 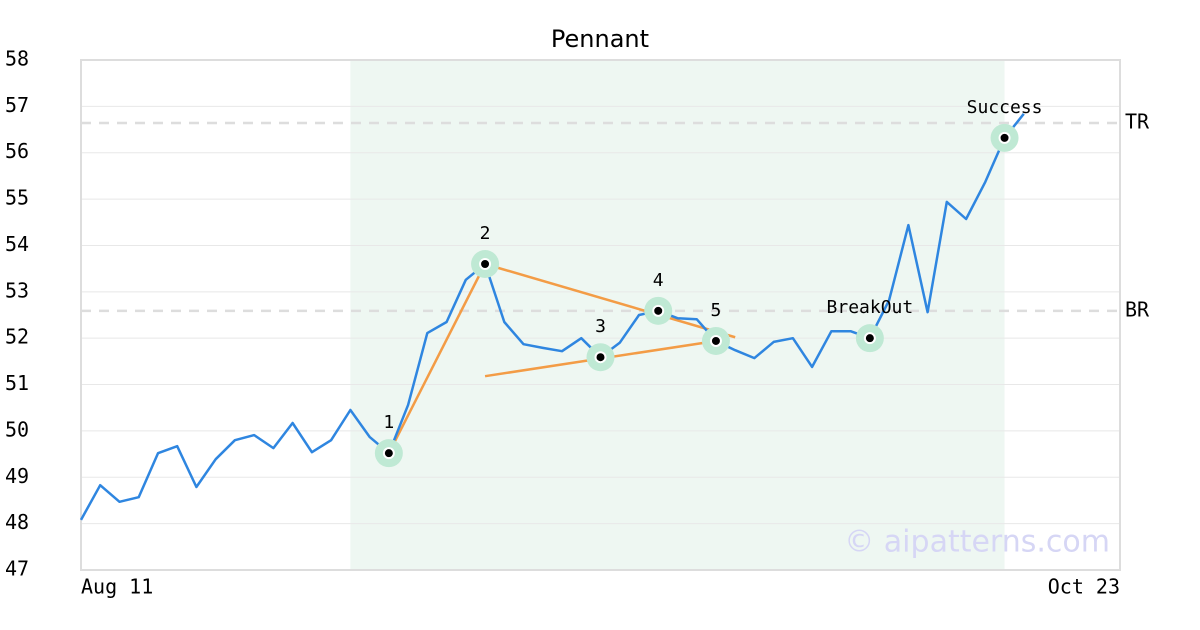 I want to click on y-tick-label: 48, so click(x=17, y=522).